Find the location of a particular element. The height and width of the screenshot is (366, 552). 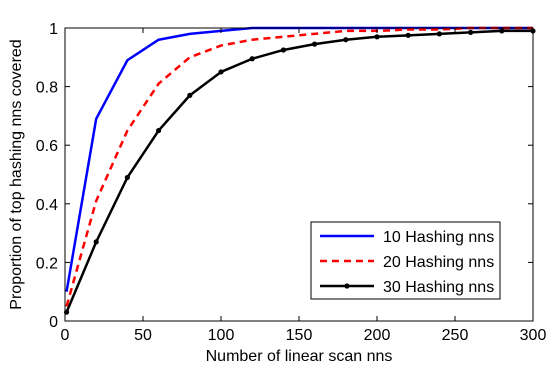

y-tick-label: 0.8 is located at coordinates (47, 88).